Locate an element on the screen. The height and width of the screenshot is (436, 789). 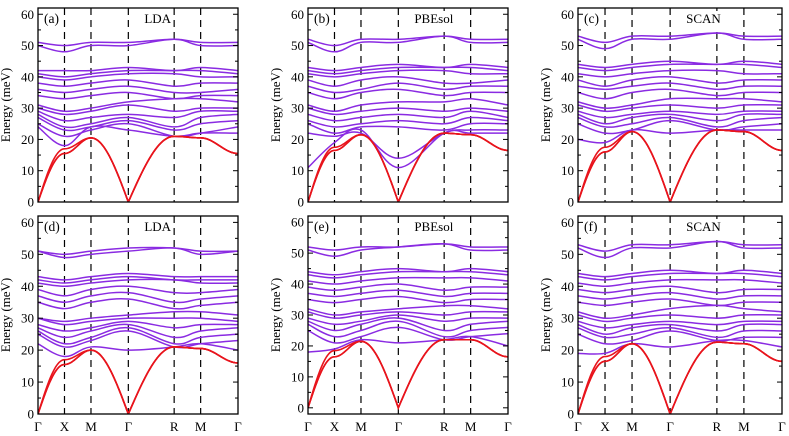
functional-label: SCAN is located at coordinates (703, 18).